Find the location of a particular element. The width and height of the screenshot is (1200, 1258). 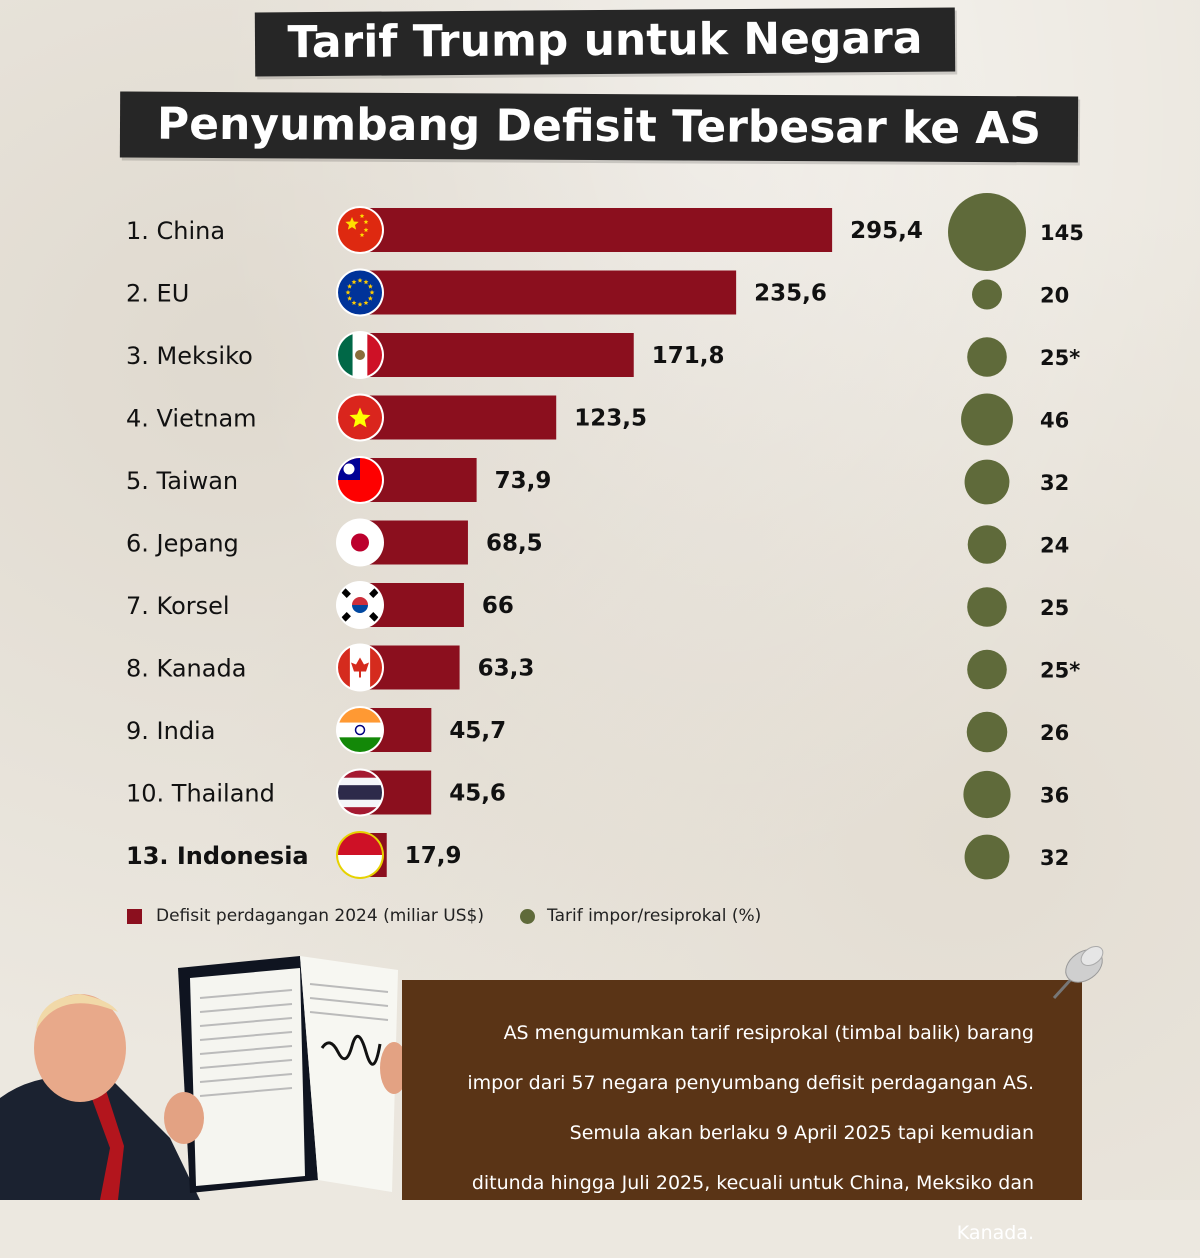

deficit-value-label: 17,9 is located at coordinates (433, 856).